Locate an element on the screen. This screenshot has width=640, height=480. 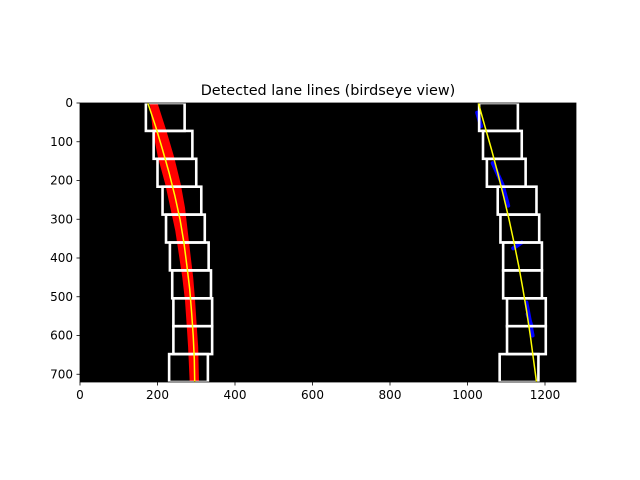
y-tick-label-0: 0 is located at coordinates (69, 103).